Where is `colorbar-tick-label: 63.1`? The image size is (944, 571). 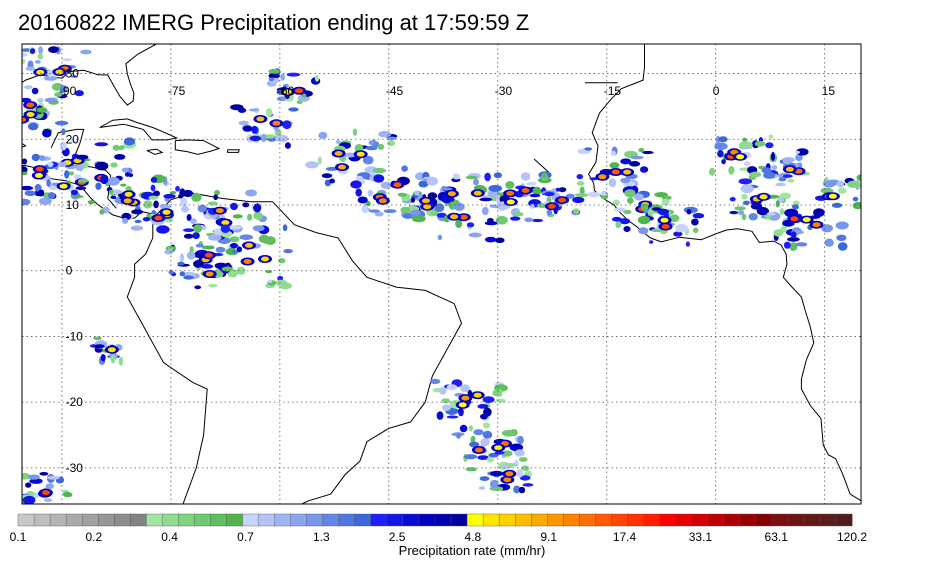 colorbar-tick-label: 63.1 is located at coordinates (777, 537).